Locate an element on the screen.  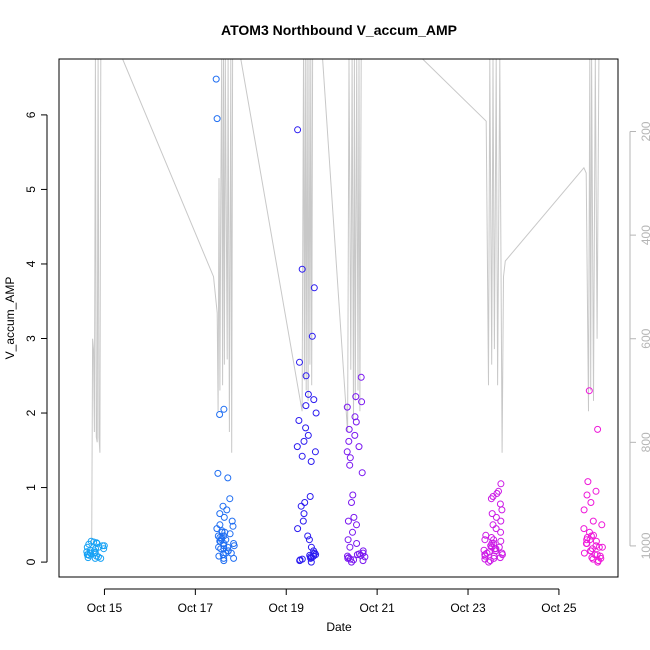
y-tick-label: 4 is located at coordinates (31, 263).